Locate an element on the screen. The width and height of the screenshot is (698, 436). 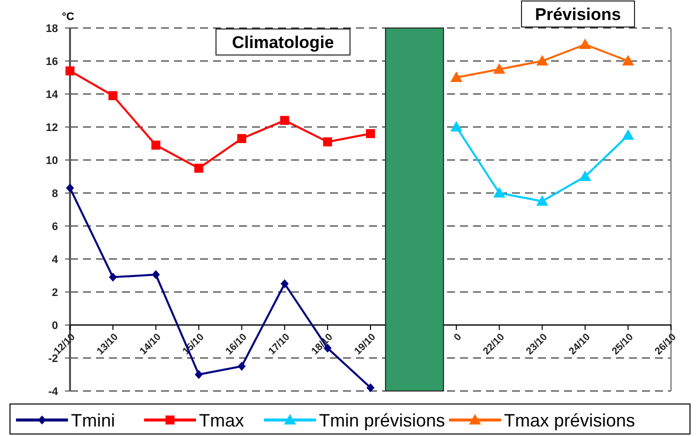
y-tick-label: 0 is located at coordinates (55, 326).